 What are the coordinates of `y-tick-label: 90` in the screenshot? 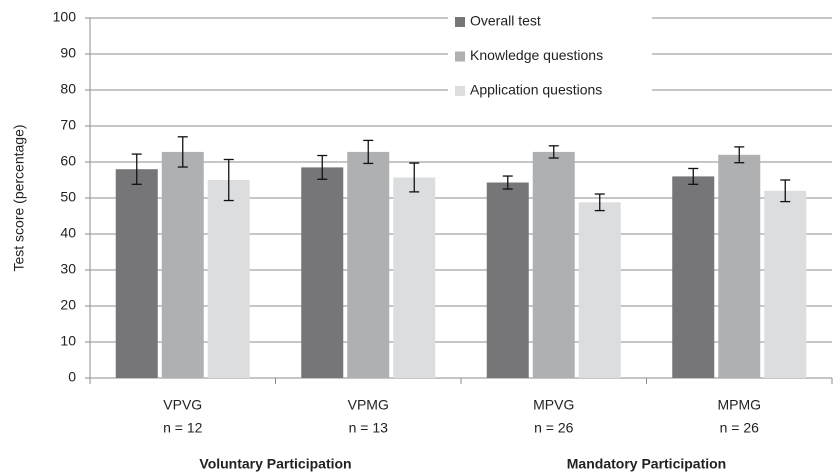 It's located at (68, 53).